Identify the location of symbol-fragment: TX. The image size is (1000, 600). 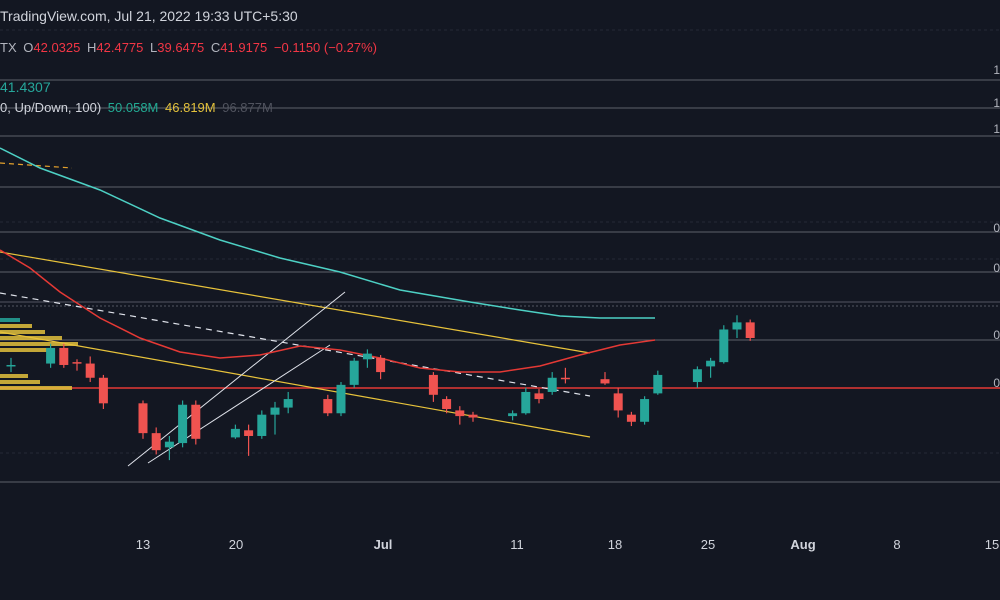
(8, 47).